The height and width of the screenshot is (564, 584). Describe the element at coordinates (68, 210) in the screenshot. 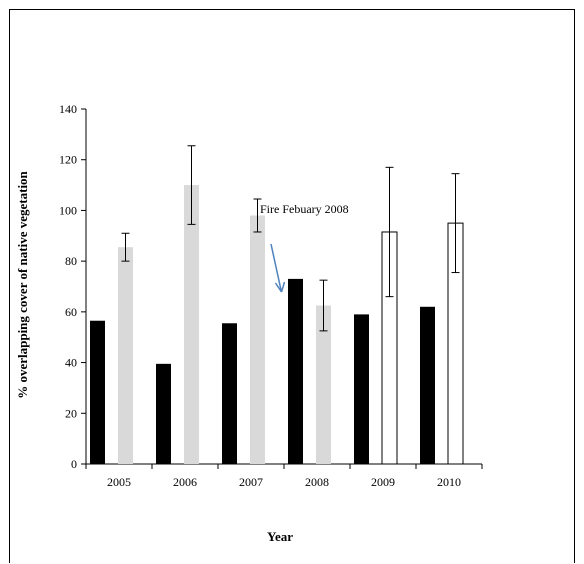

I see `y-tick-label: 100` at that location.